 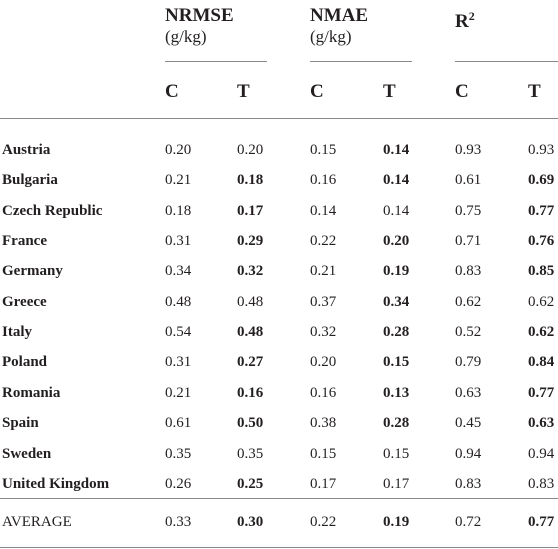 I want to click on average-nmae-c: 0.22, so click(x=323, y=522).